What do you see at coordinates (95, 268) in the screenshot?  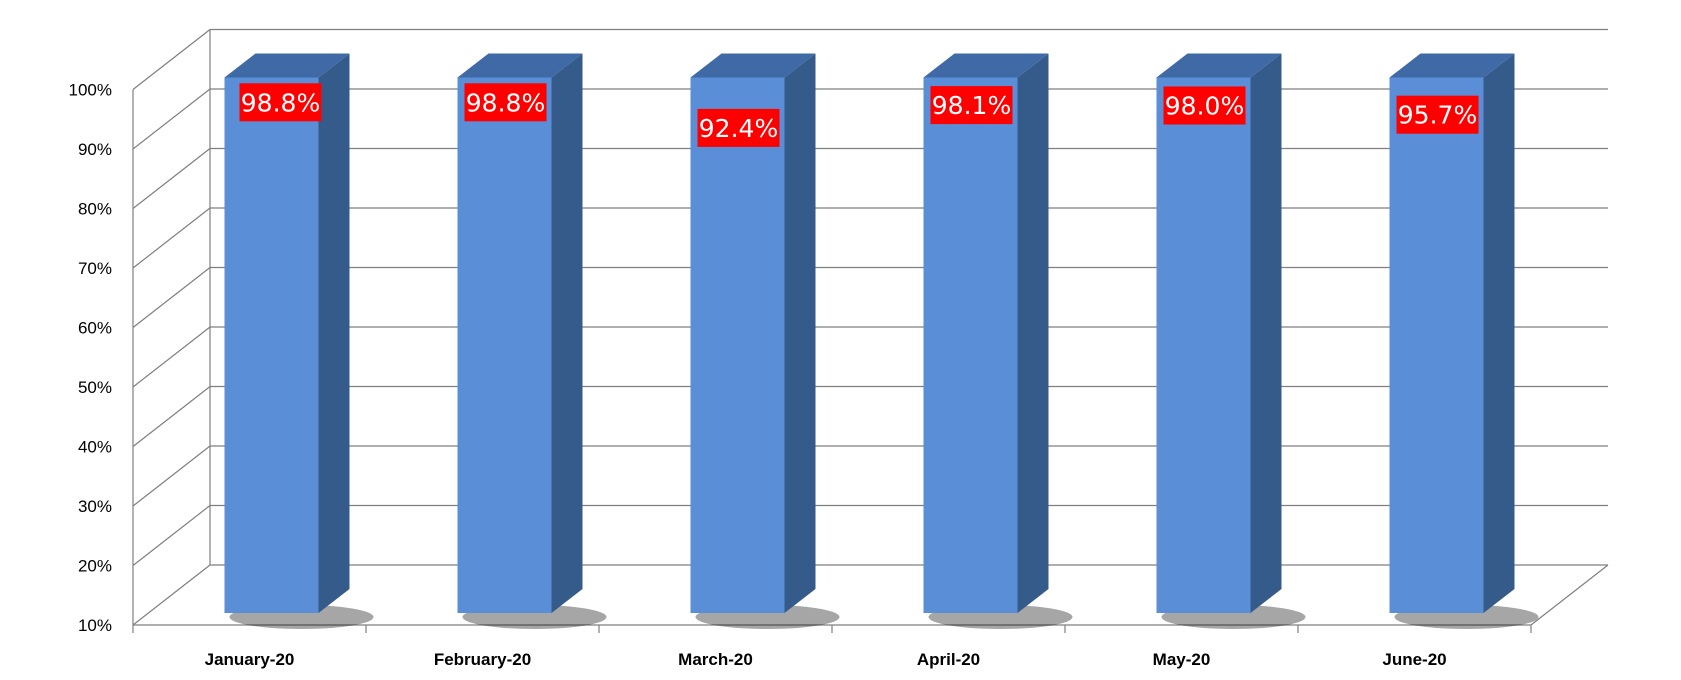 I see `y-tick-label: 70%` at bounding box center [95, 268].